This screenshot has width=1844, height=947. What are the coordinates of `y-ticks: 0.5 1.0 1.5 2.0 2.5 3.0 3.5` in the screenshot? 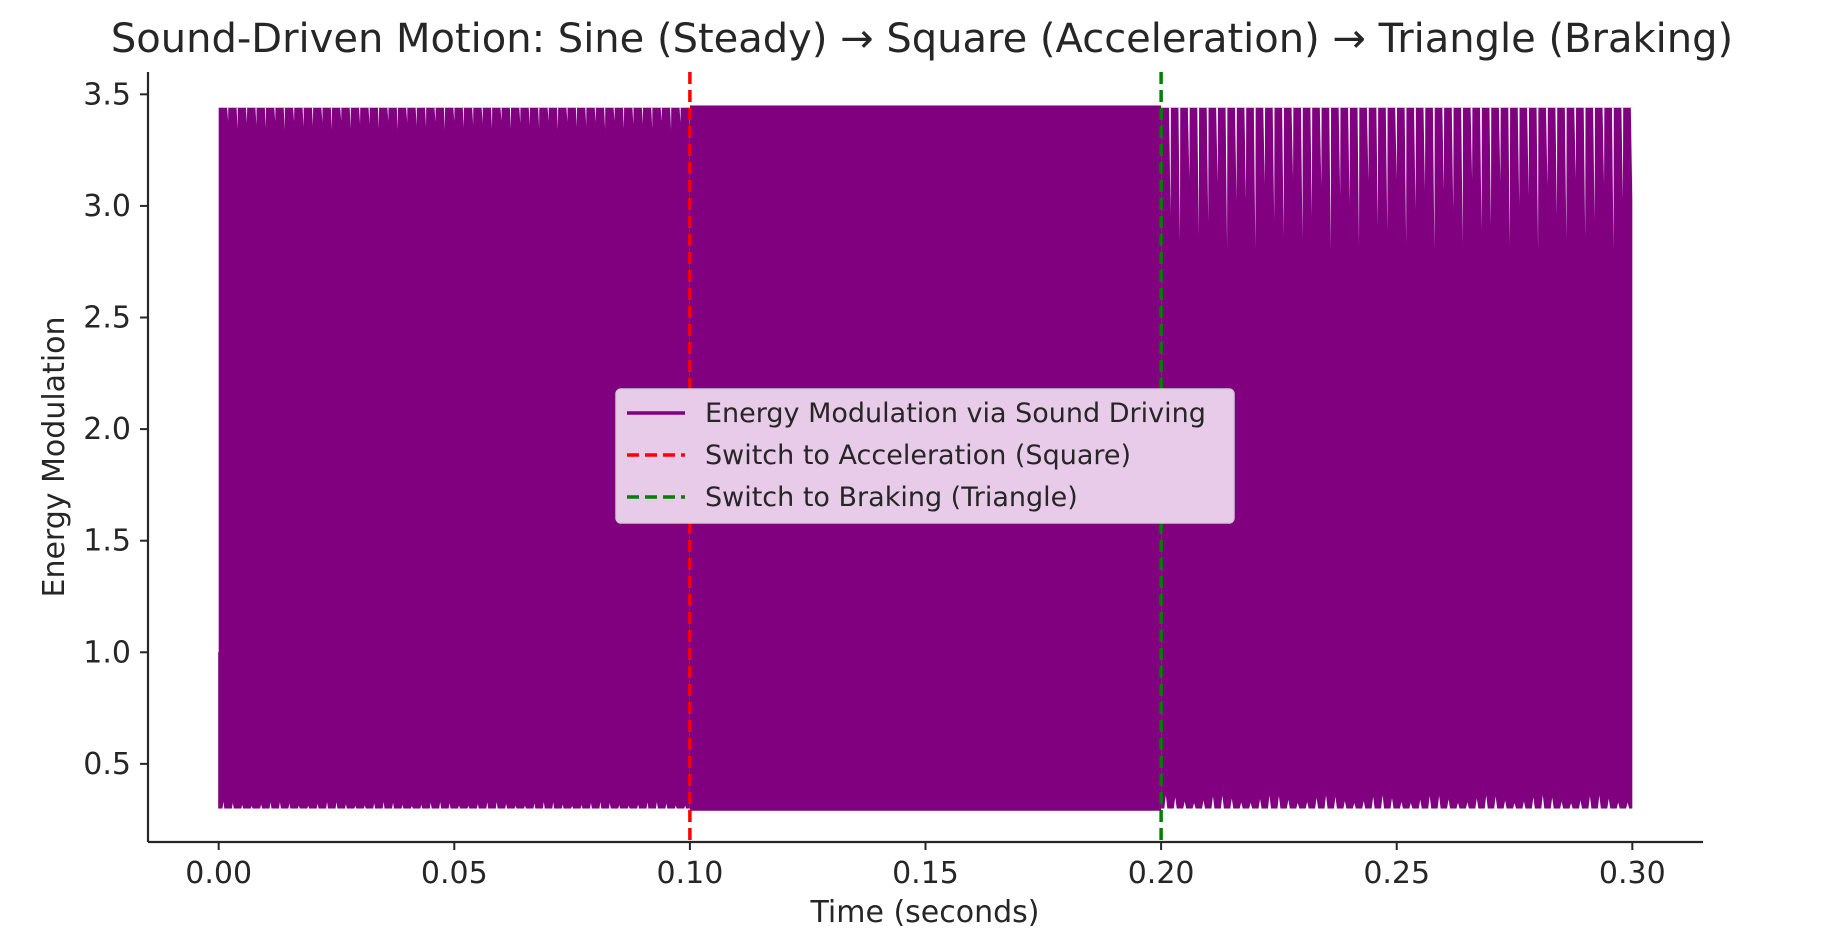 It's located at (115, 429).